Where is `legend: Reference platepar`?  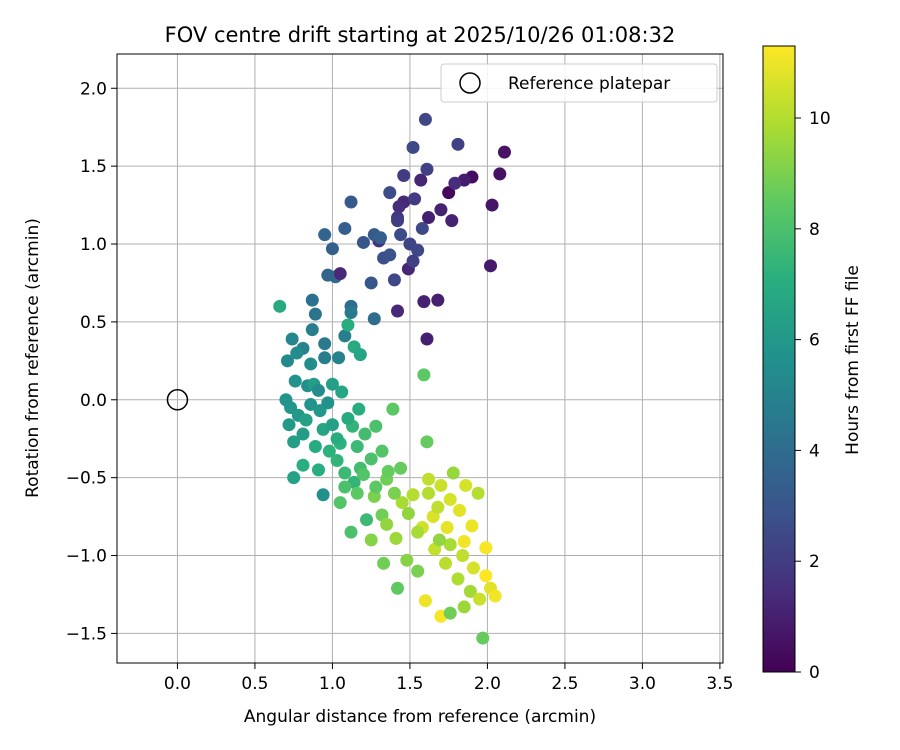 legend: Reference platepar is located at coordinates (579, 83).